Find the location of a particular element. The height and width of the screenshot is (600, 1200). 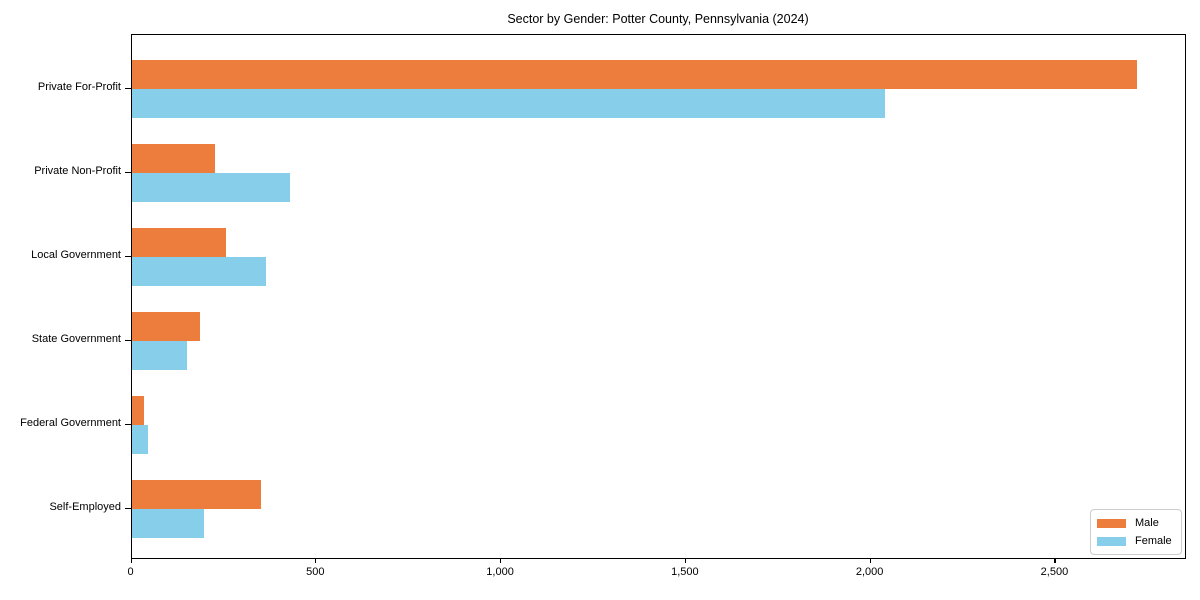

x-tick-label: 1,500 is located at coordinates (685, 572).